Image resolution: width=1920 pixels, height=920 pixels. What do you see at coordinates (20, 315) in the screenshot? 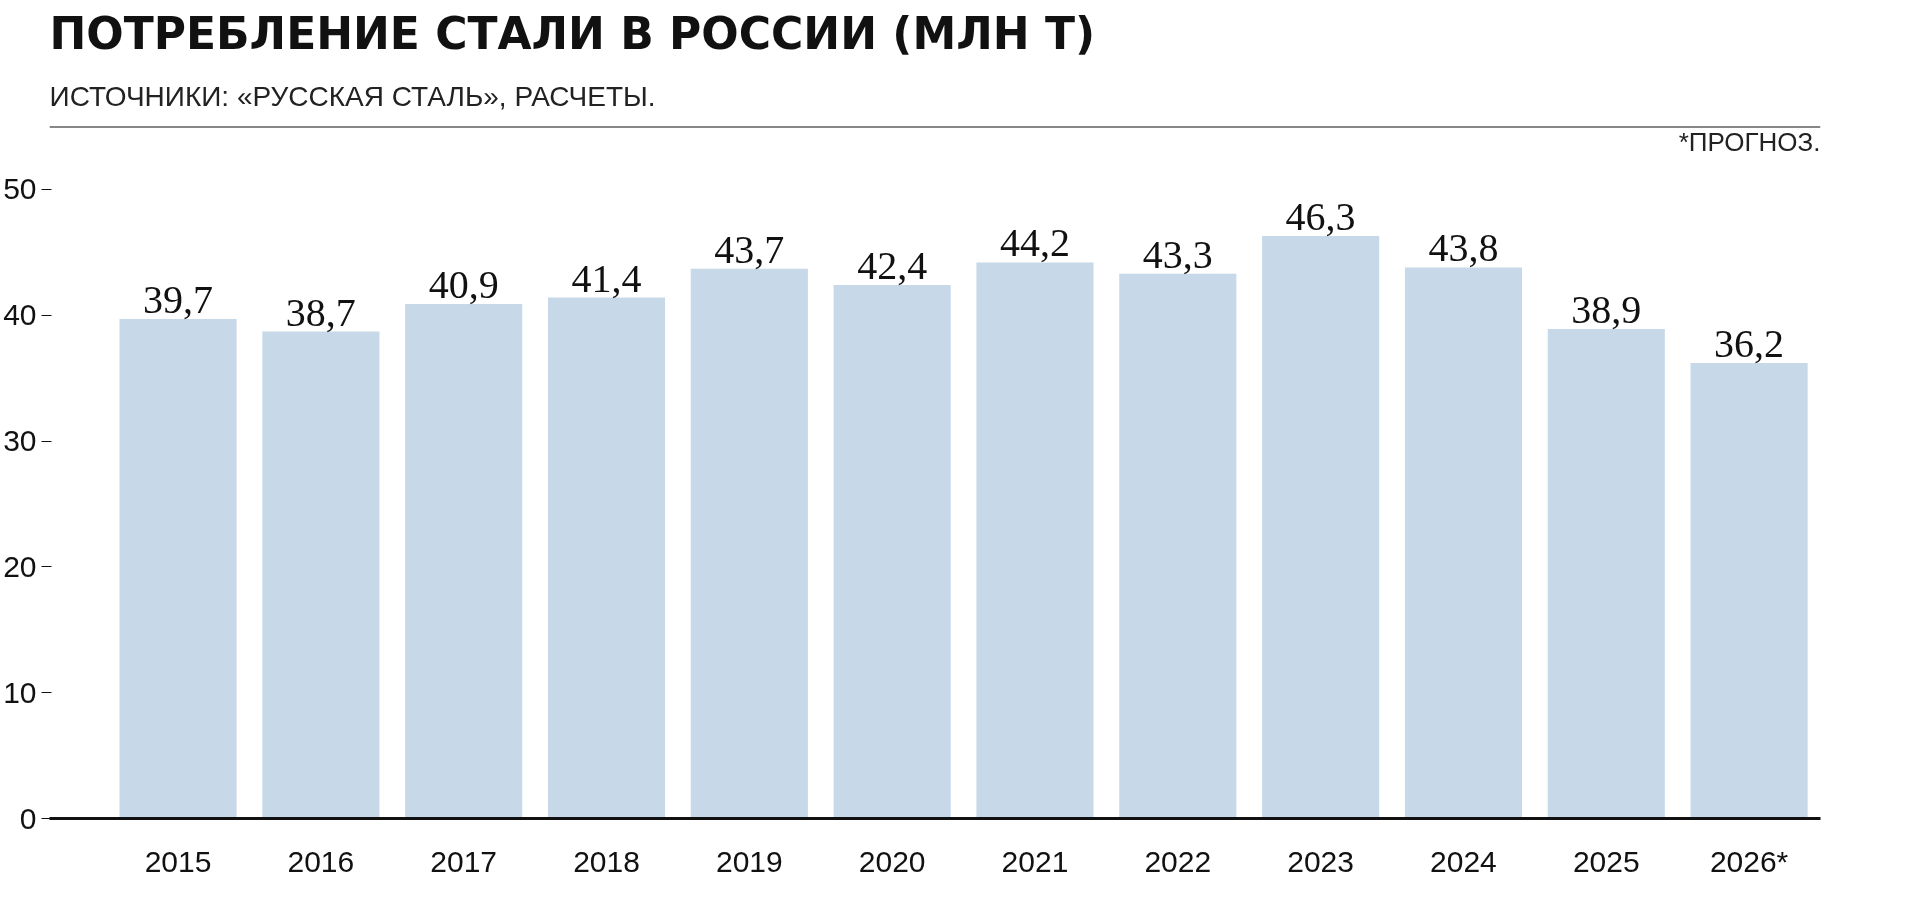
I see `y-tick-label: 40` at bounding box center [20, 315].